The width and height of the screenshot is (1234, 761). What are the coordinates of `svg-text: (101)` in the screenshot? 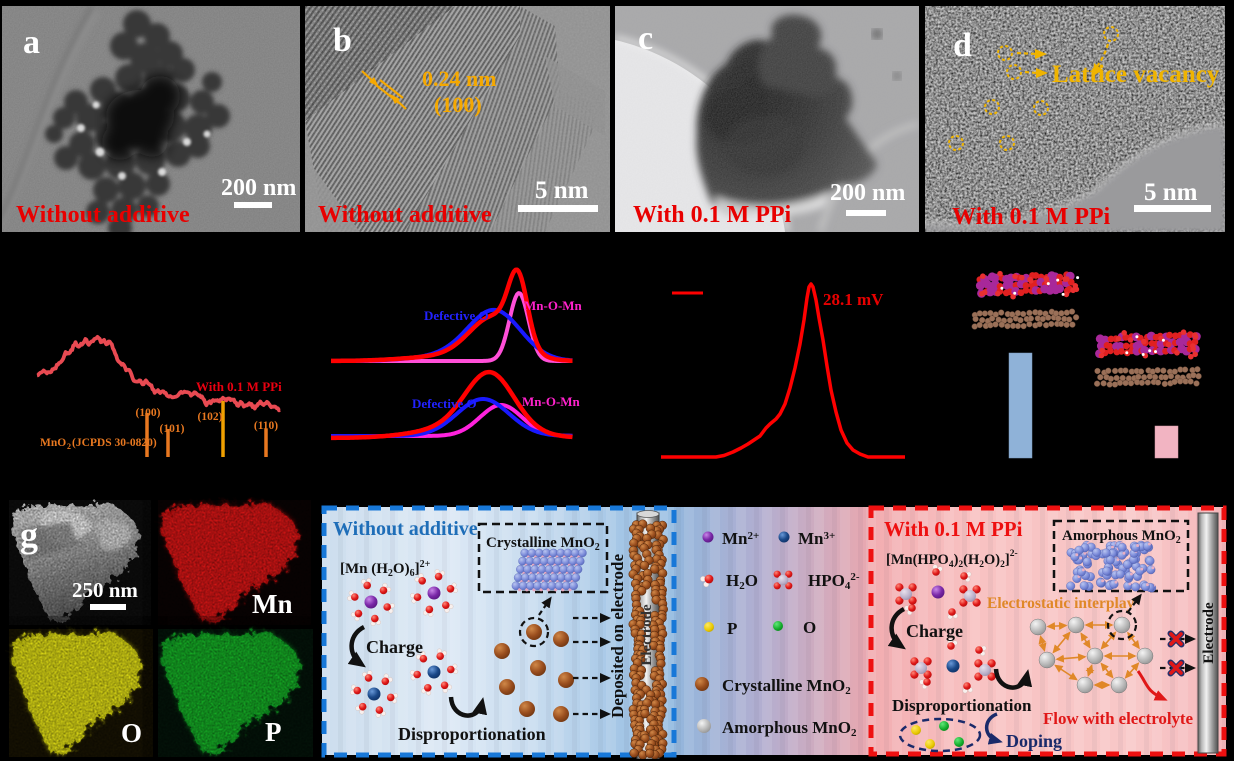 It's located at (172, 429).